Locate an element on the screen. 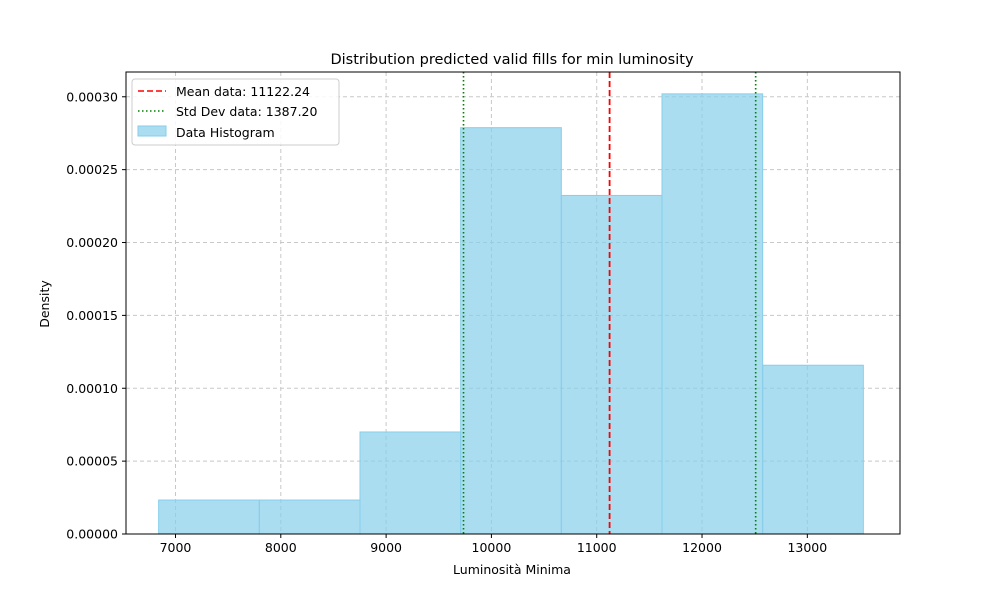  x-tick-label: 11000 is located at coordinates (597, 547).